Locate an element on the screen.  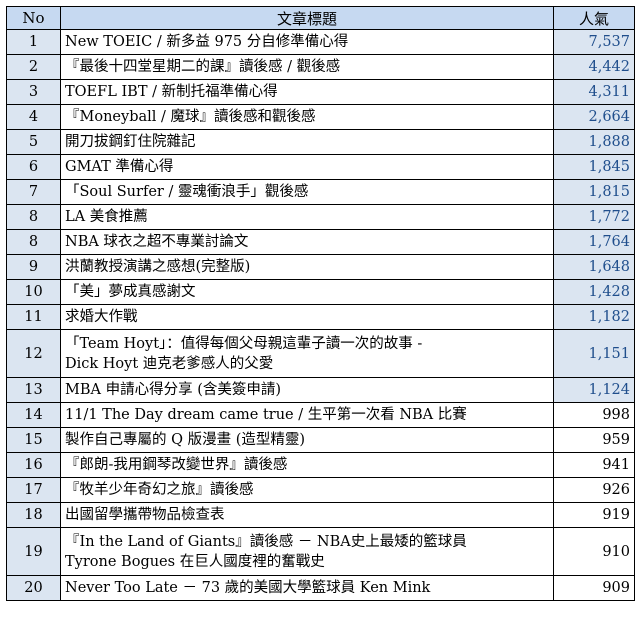
table-row: 1 New TOEIC / 新多益 975 分自修準備心得 7,537 is located at coordinates (320, 42).